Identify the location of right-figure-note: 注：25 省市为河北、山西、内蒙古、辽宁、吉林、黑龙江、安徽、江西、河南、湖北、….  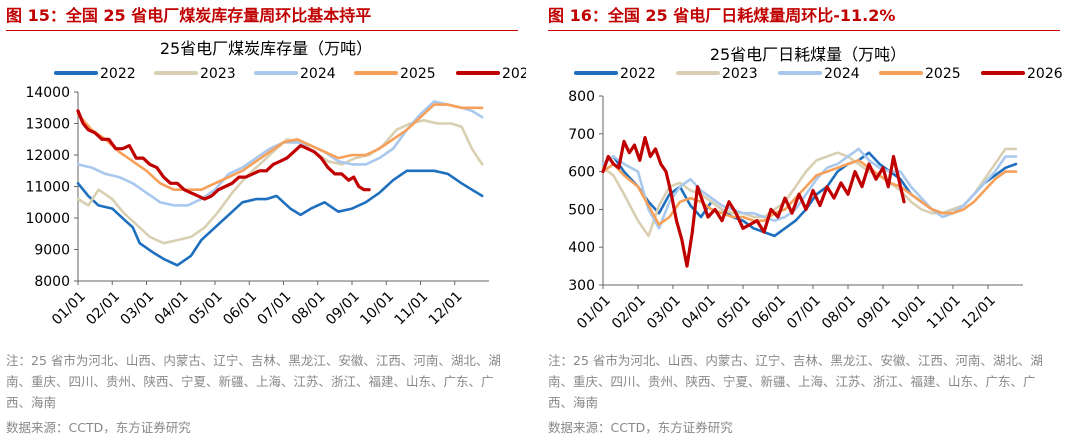
(795, 381).